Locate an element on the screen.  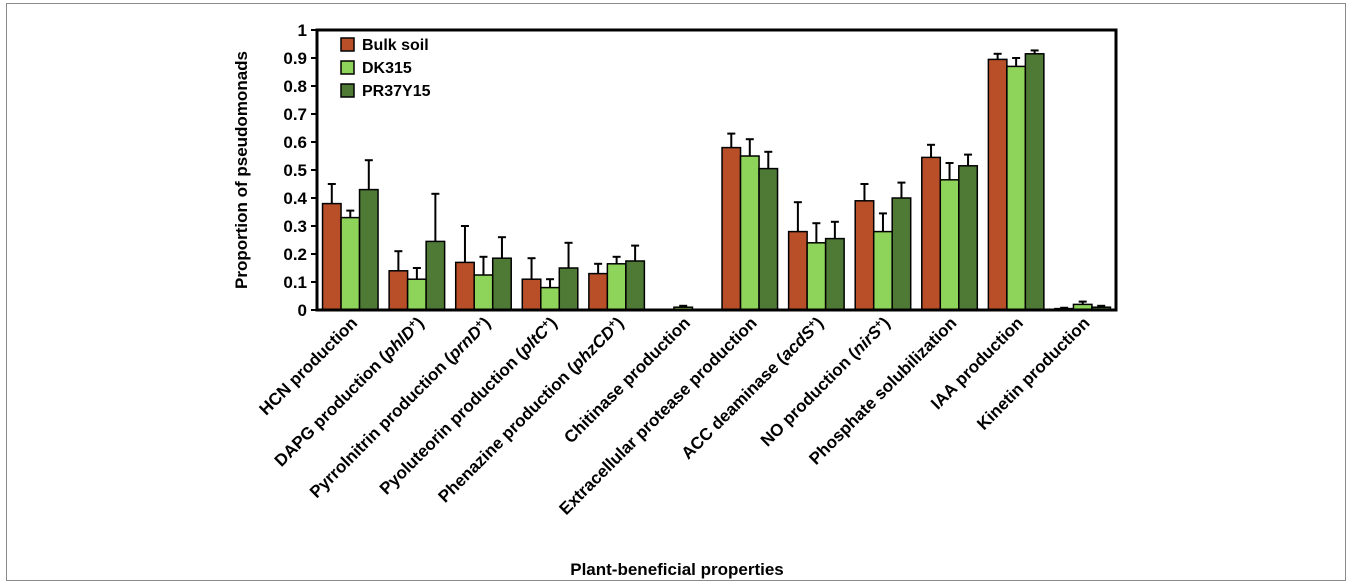
y-axis-title-group: Proportion of pseudomonads is located at coordinates (241, 170).